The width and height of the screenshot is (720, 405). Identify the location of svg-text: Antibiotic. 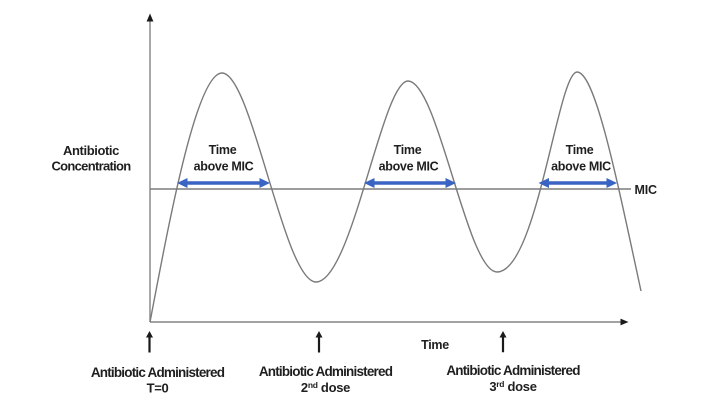
(91, 150).